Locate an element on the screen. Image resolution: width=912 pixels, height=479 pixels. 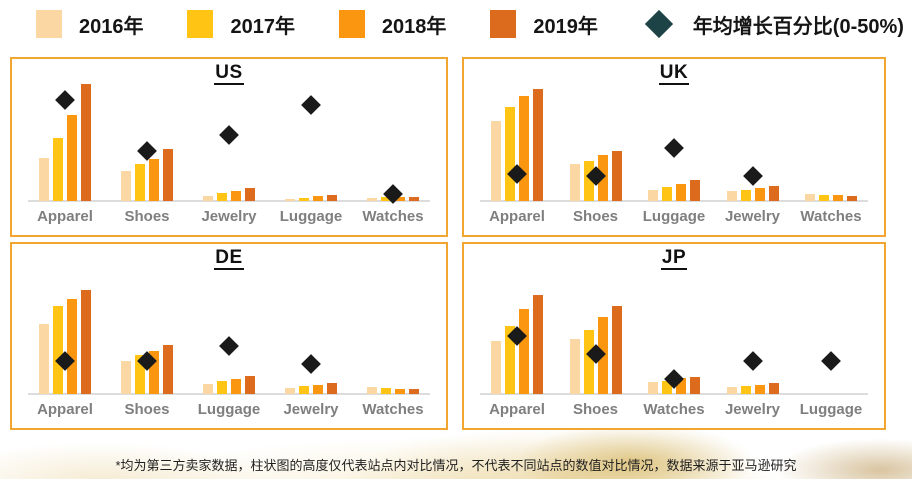
legend-growth-label: 年均增长百分比(0-50%) is located at coordinates (798, 26).